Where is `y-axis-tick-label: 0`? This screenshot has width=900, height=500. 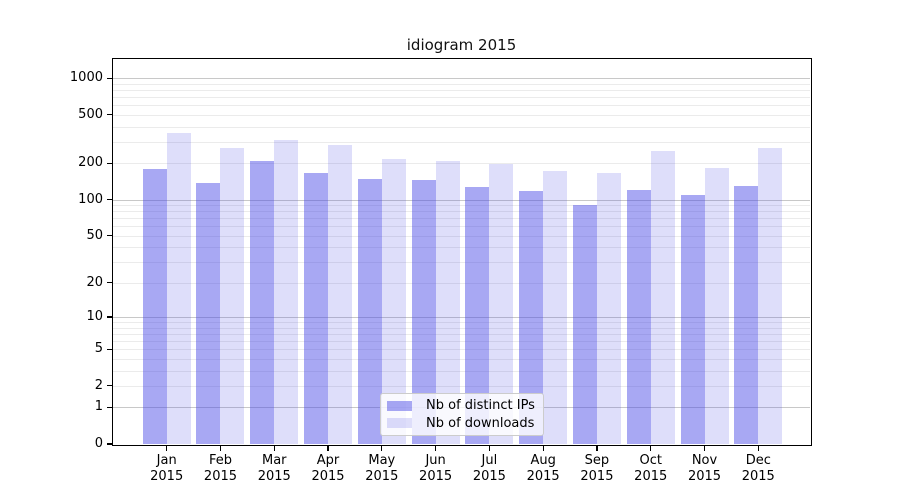 y-axis-tick-label: 0 is located at coordinates (98, 443).